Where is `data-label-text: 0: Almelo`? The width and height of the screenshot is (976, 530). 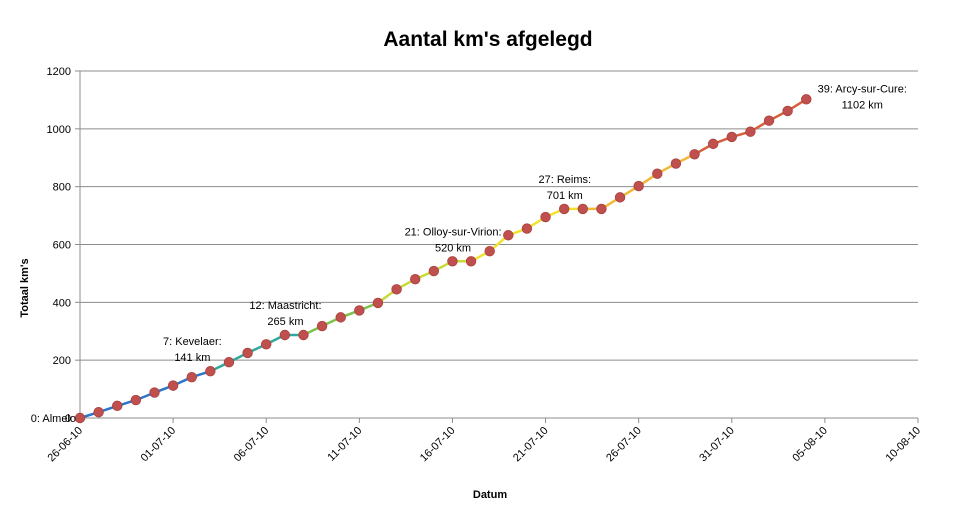 data-label-text: 0: Almelo is located at coordinates (53, 419).